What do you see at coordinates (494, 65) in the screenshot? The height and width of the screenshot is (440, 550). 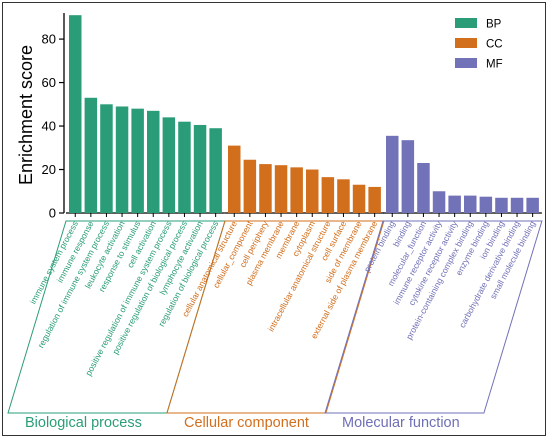 I see `legend-label-mf: MF` at bounding box center [494, 65].